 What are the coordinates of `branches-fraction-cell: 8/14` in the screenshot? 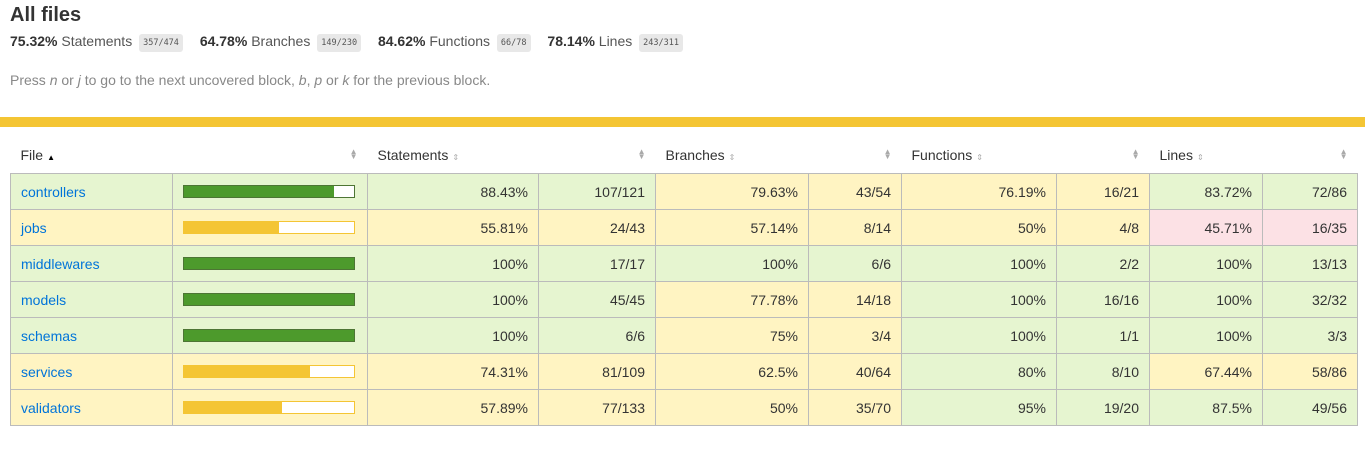 It's located at (855, 227).